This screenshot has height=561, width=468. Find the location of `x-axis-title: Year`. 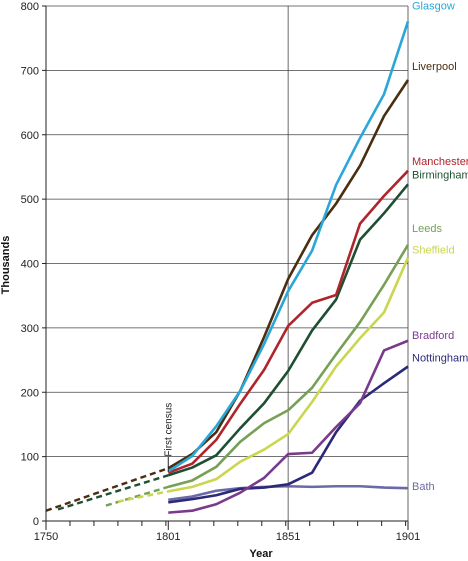

x-axis-title: Year is located at coordinates (261, 554).